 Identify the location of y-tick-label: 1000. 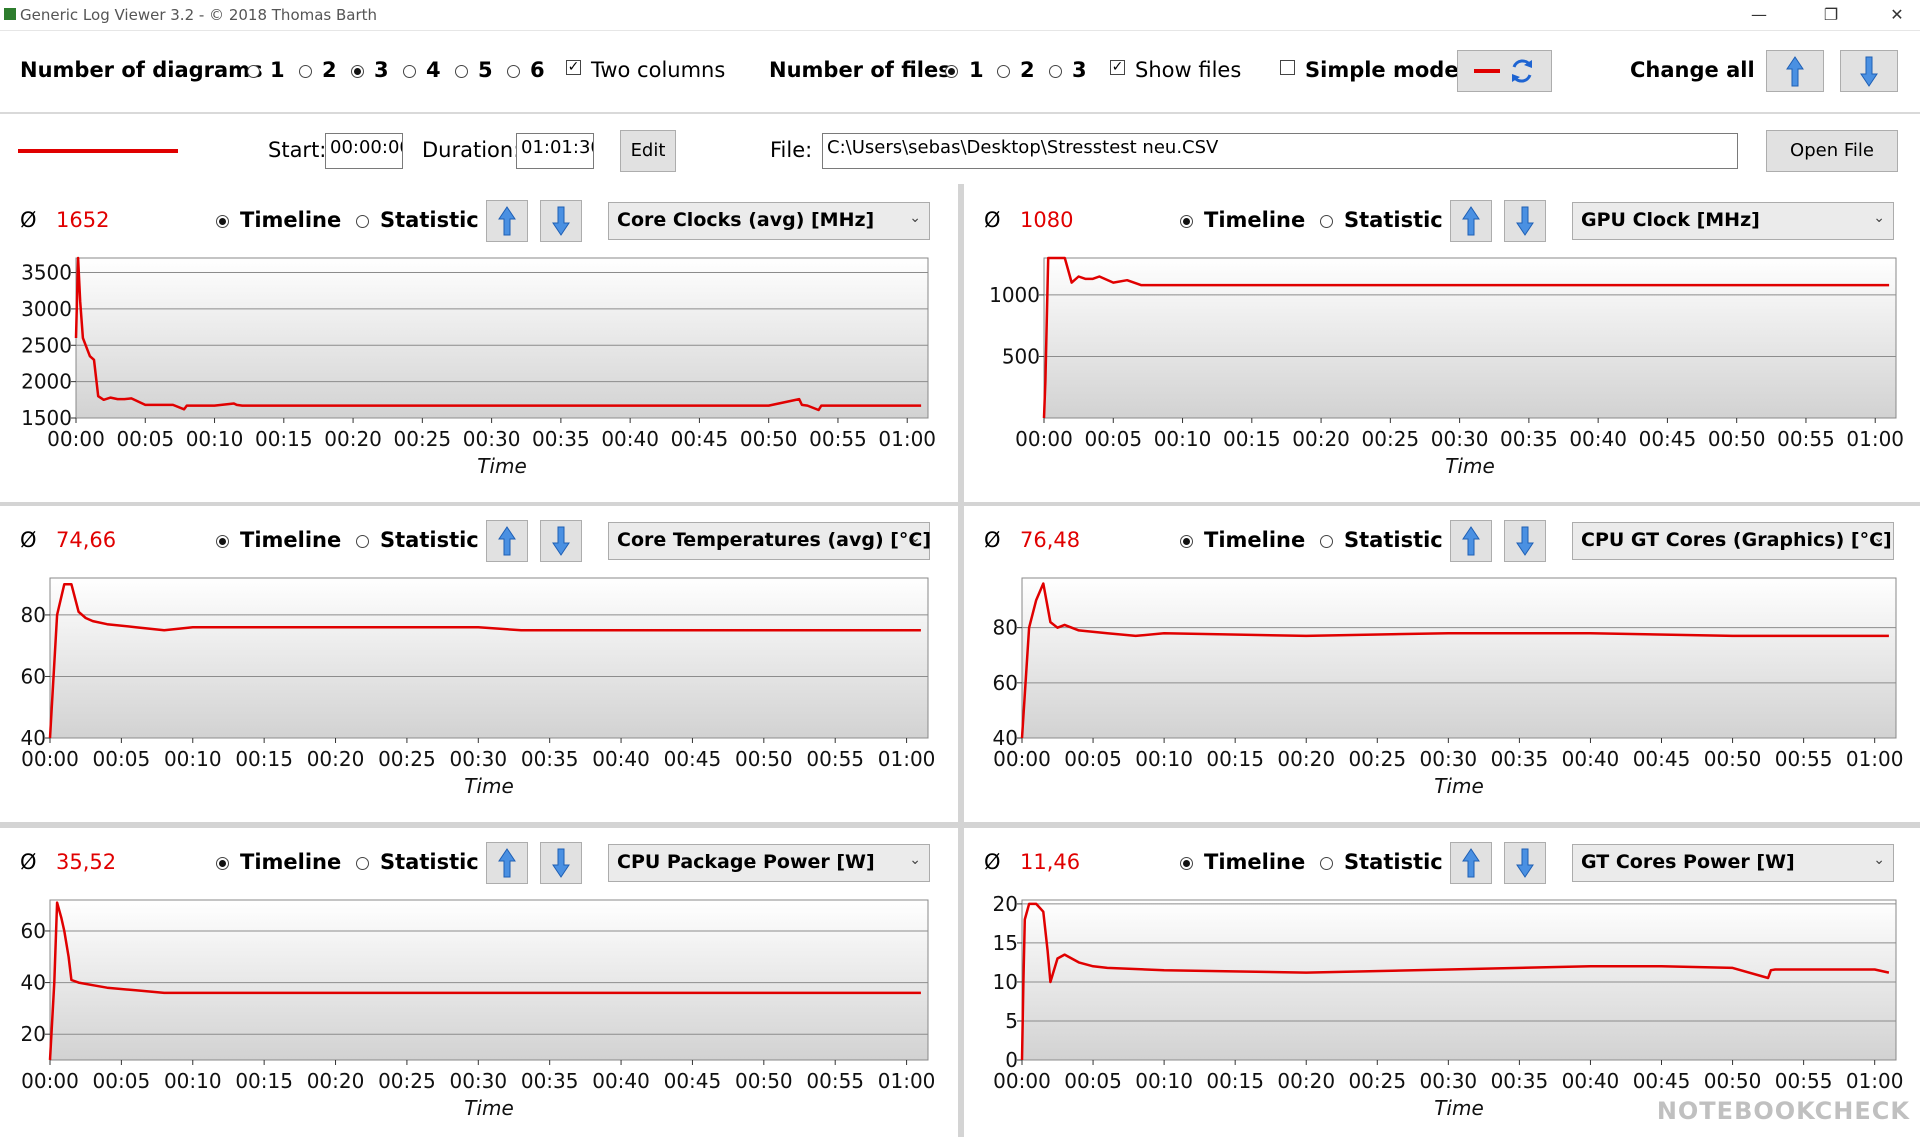
(1014, 295).